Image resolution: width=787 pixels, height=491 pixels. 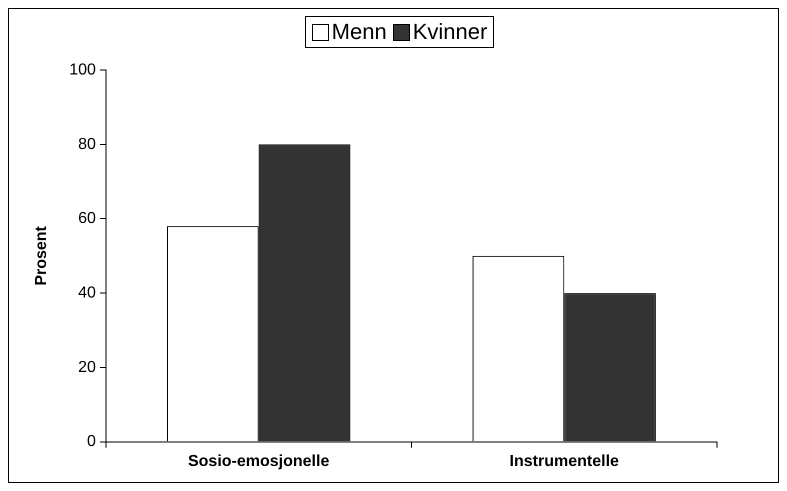 What do you see at coordinates (450, 32) in the screenshot?
I see `legend-label: Kvinner` at bounding box center [450, 32].